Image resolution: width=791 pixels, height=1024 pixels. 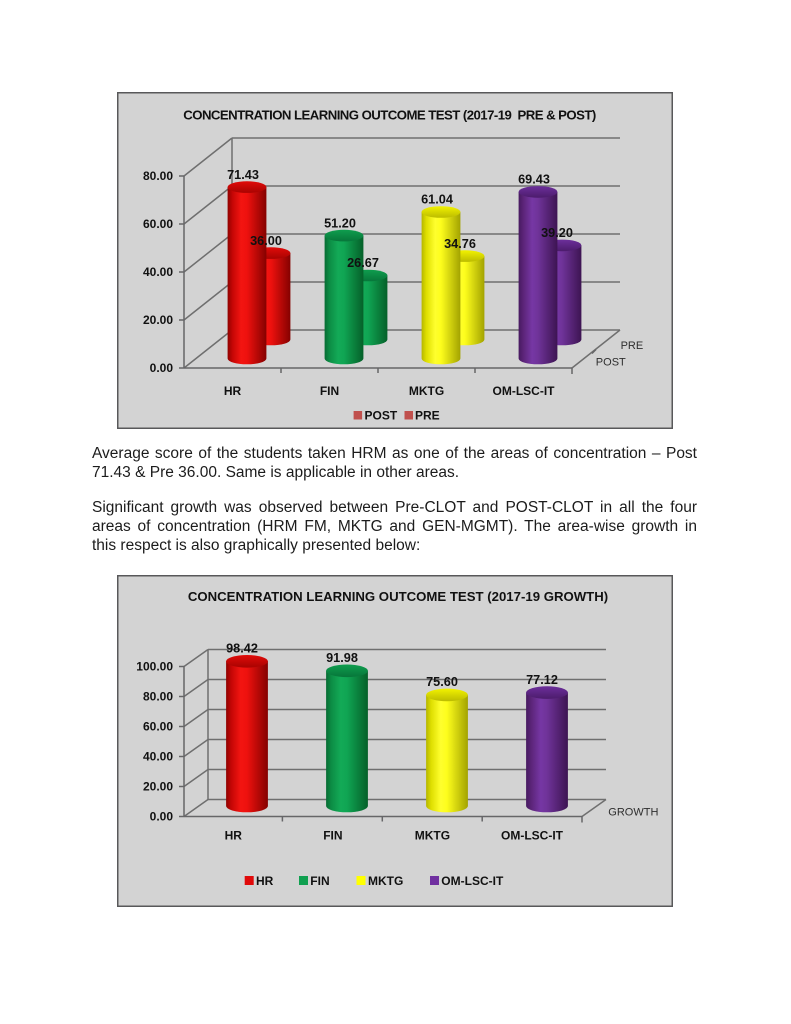 I want to click on svg-text: 100.00, so click(x=154, y=667).